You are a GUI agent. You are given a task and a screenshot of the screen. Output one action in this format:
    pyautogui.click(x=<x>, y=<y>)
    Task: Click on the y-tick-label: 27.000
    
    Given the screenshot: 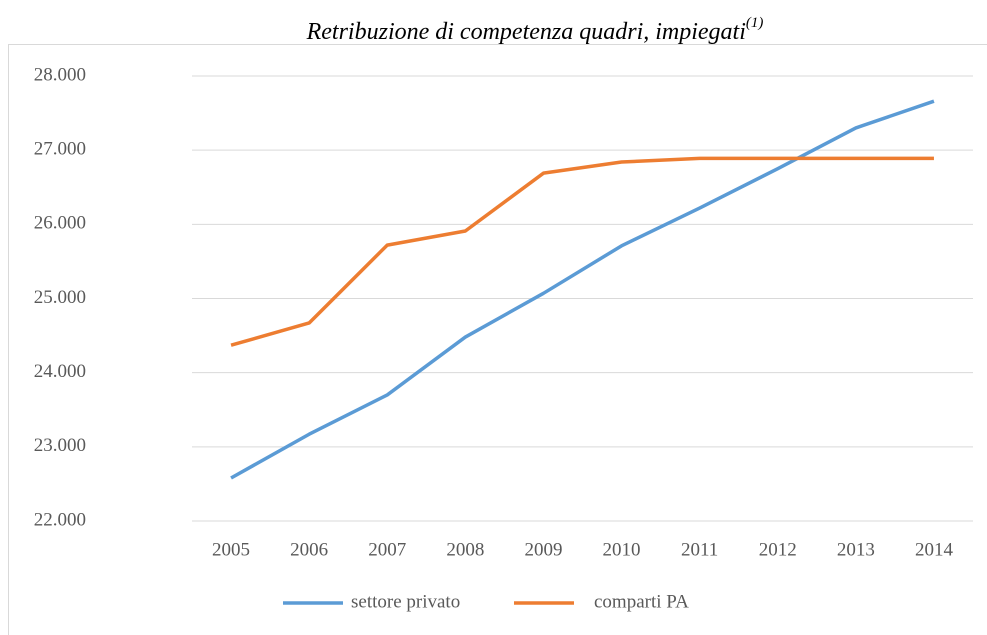 What is the action you would take?
    pyautogui.click(x=60, y=149)
    